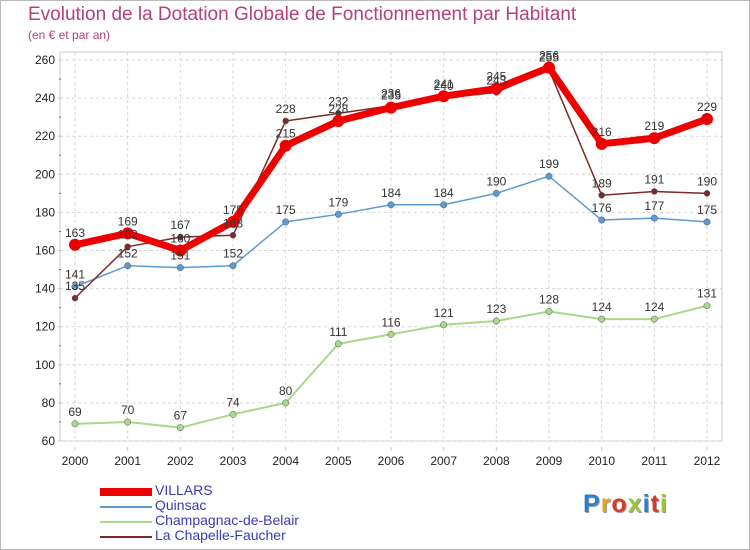  I want to click on data-label: 128, so click(549, 299).